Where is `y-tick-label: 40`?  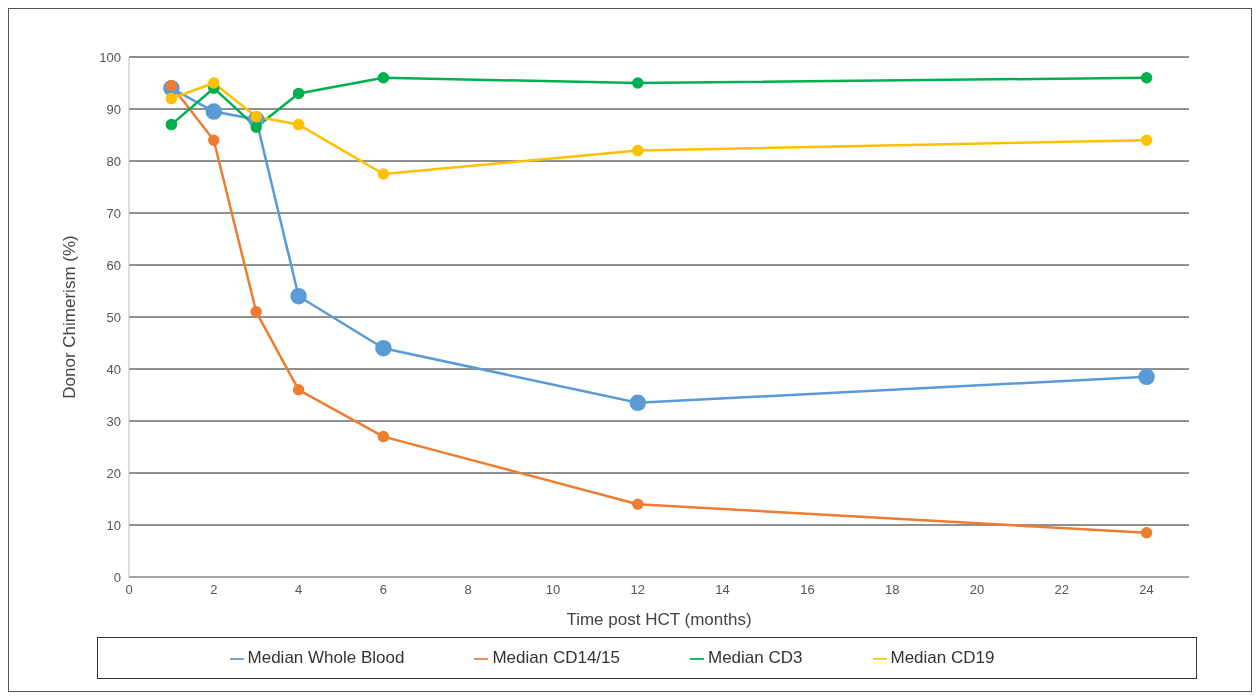 y-tick-label: 40 is located at coordinates (113, 369).